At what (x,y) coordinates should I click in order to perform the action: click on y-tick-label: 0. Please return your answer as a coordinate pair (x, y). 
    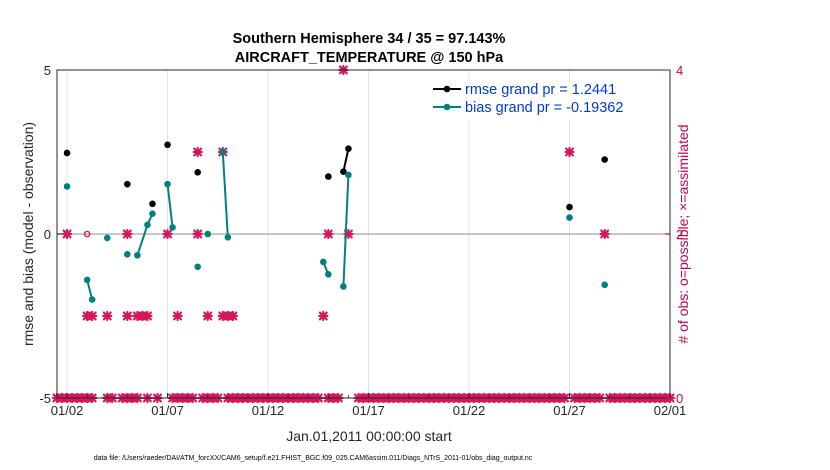
    Looking at the image, I should click on (47, 234).